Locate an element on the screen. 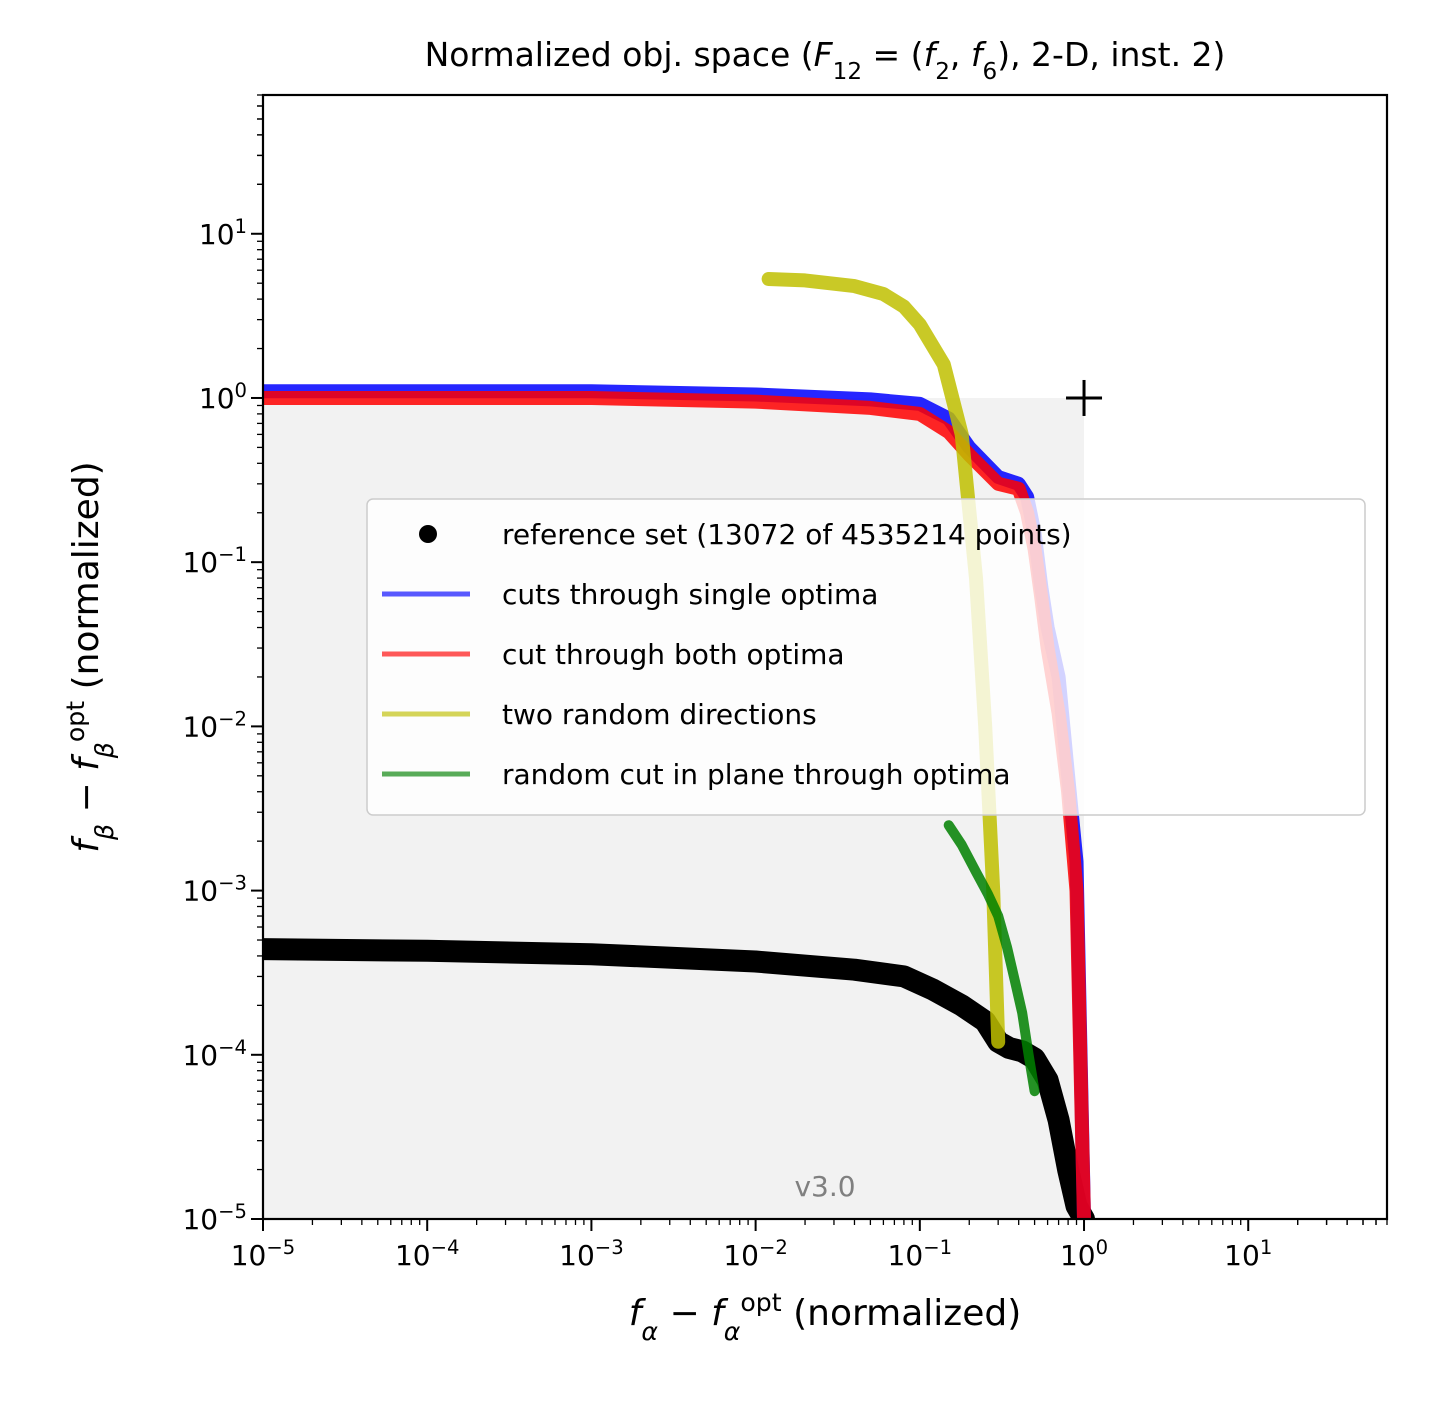 The height and width of the screenshot is (1410, 1453). x-tick-label: 10⁻⁴ is located at coordinates (427, 1254).